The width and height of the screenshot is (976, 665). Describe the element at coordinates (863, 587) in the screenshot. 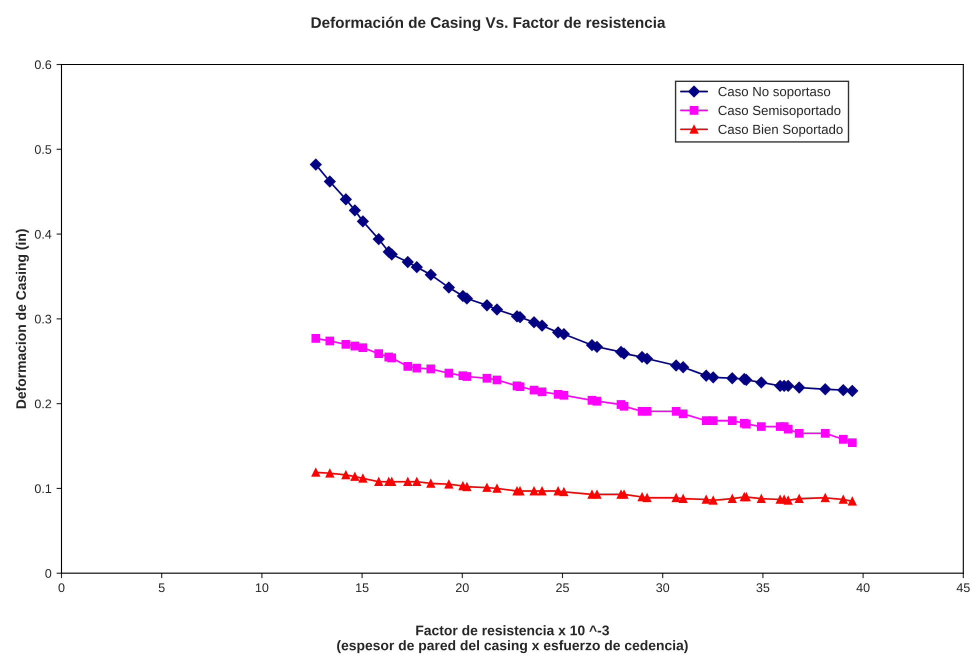

I see `x-tick-label: 40` at that location.